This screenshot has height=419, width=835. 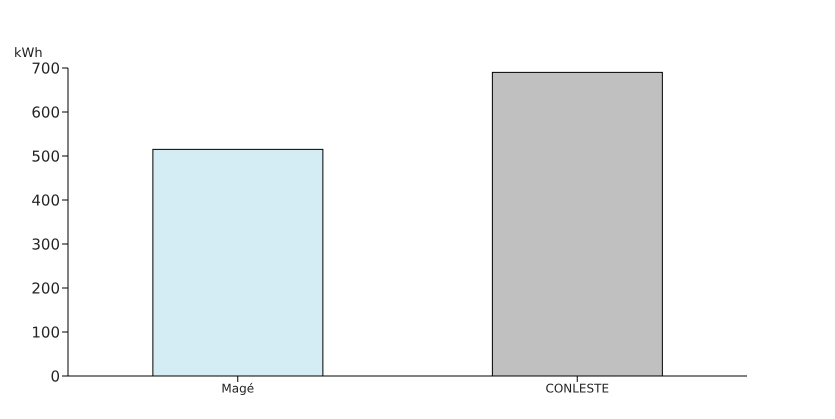 What do you see at coordinates (45, 244) in the screenshot?
I see `y-tick-label: 300` at bounding box center [45, 244].